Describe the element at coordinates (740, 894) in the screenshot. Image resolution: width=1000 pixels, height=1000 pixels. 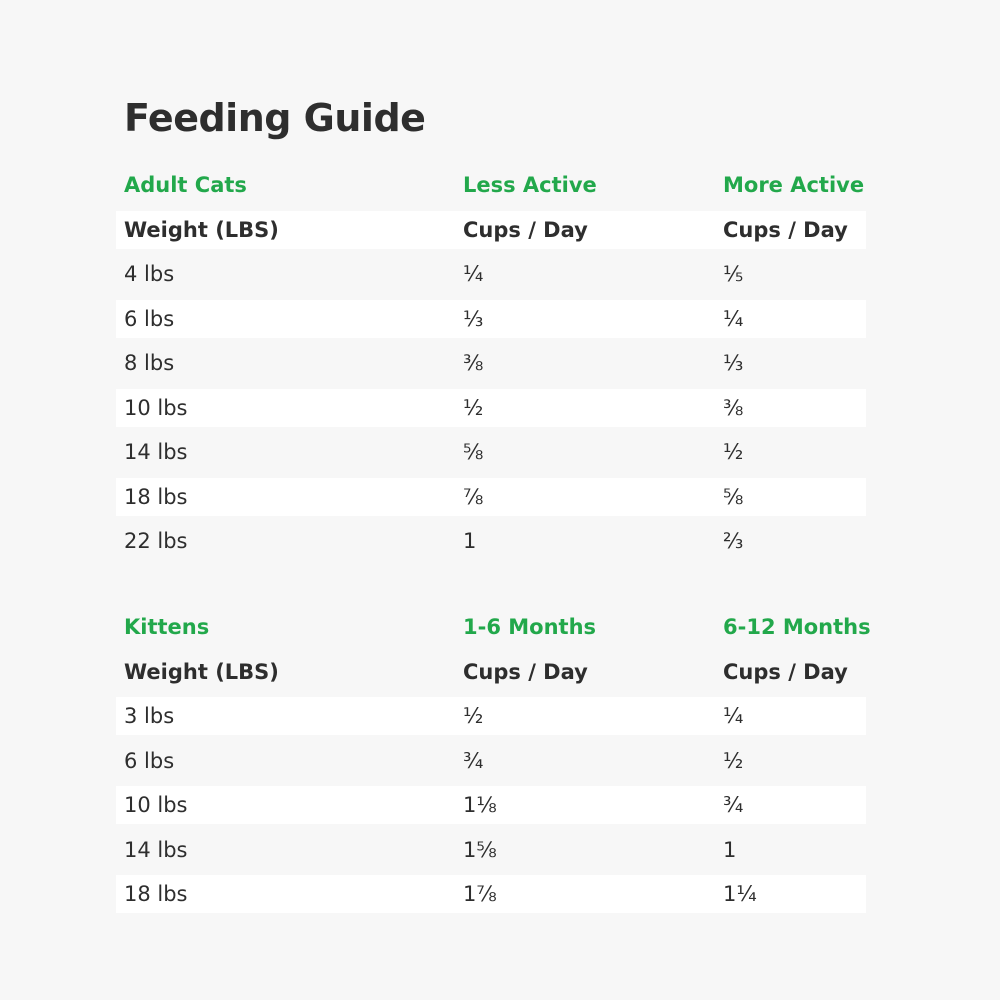
I see `cups-cell: 1¼` at that location.